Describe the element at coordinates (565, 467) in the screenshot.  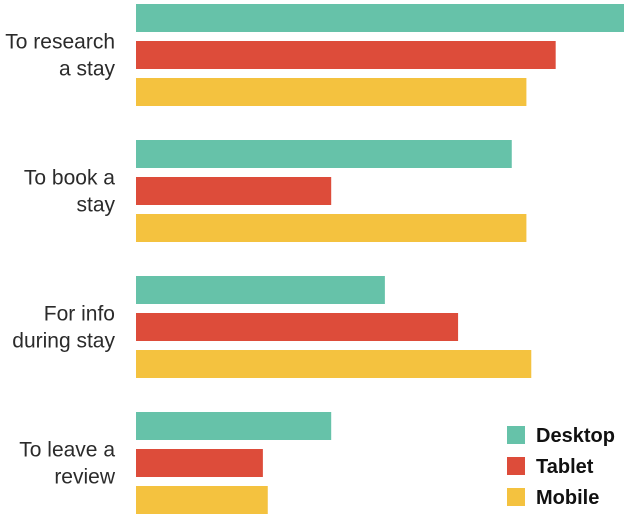
I see `legend-label-tablet: Tablet` at that location.